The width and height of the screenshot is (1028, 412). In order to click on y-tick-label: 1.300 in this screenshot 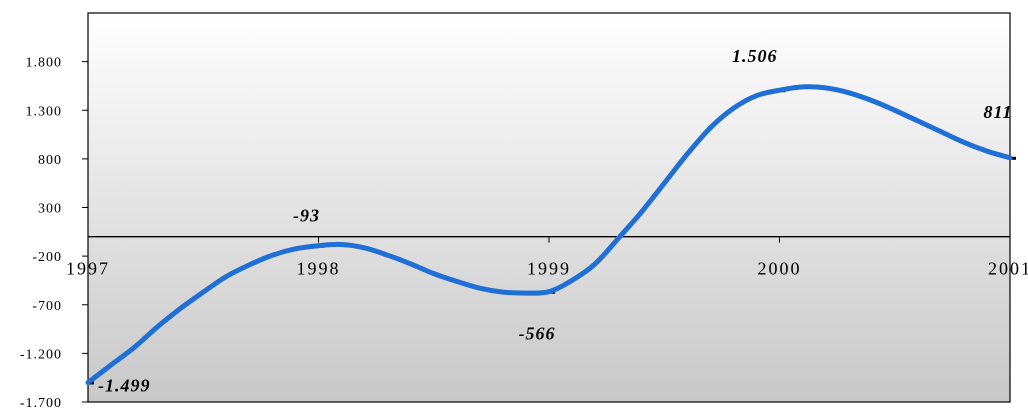, I will do `click(44, 111)`.